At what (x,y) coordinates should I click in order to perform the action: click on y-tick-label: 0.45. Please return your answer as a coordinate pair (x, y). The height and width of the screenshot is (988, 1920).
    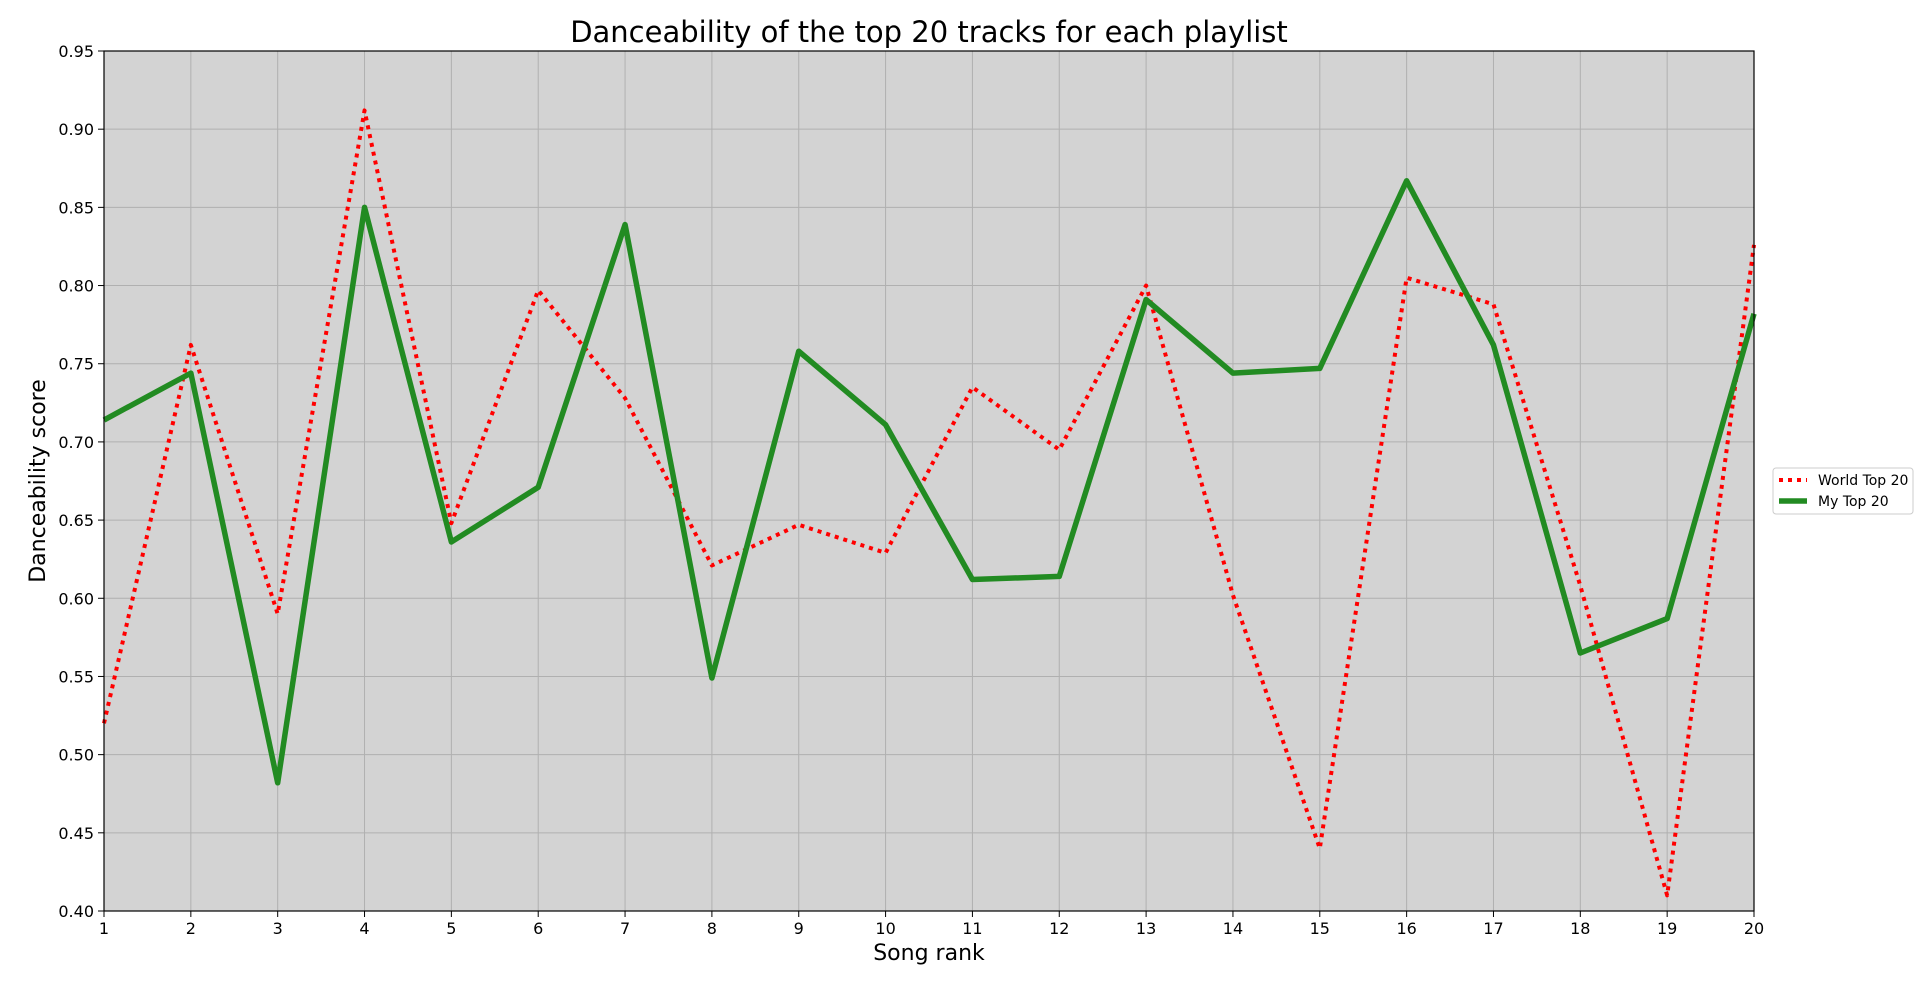
    Looking at the image, I should click on (76, 833).